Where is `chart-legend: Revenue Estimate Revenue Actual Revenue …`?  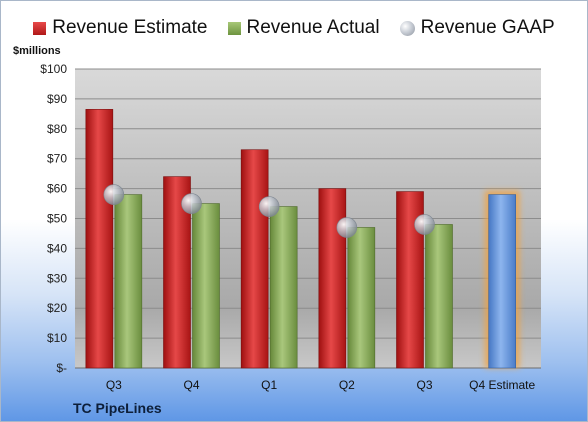 chart-legend: Revenue Estimate Revenue Actual Revenue … is located at coordinates (294, 28).